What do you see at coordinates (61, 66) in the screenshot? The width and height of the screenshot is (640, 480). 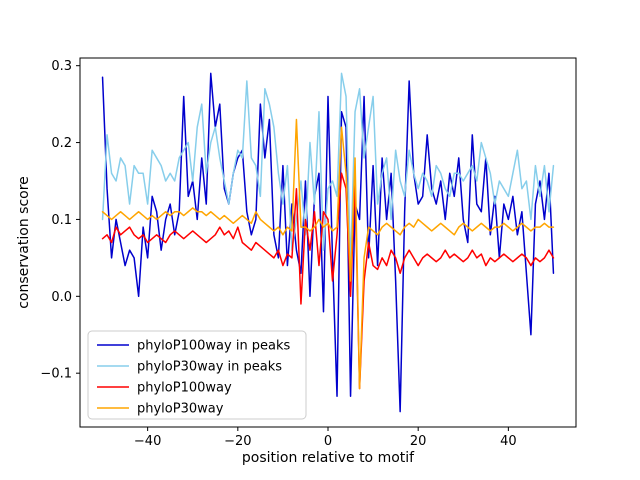 I see `y-tick-label: 0.3` at bounding box center [61, 66].